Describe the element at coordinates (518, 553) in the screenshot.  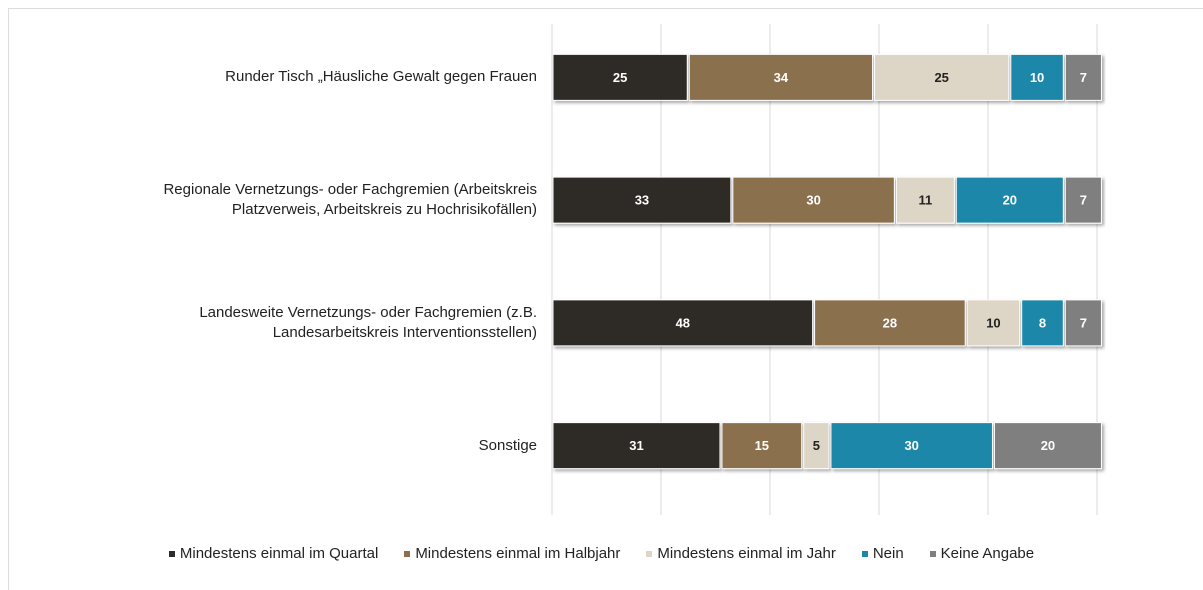
I see `legend-label: Mindestens einmal im Halbjahr` at that location.